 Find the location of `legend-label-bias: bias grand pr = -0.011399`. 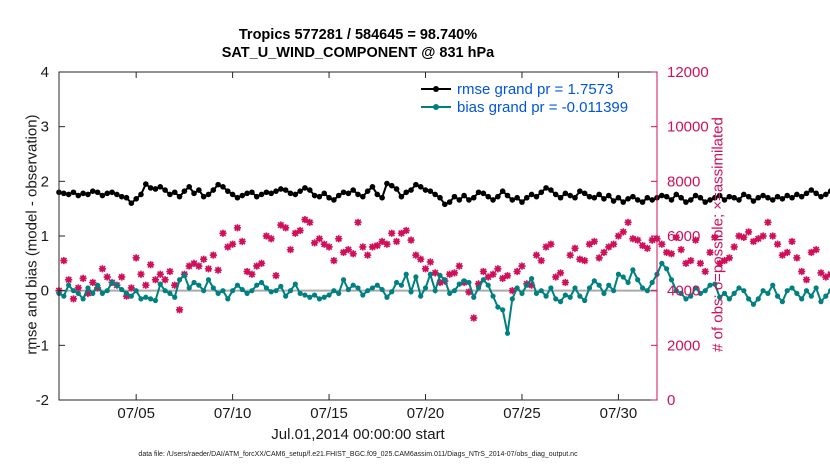

legend-label-bias: bias grand pr = -0.011399 is located at coordinates (542, 107).